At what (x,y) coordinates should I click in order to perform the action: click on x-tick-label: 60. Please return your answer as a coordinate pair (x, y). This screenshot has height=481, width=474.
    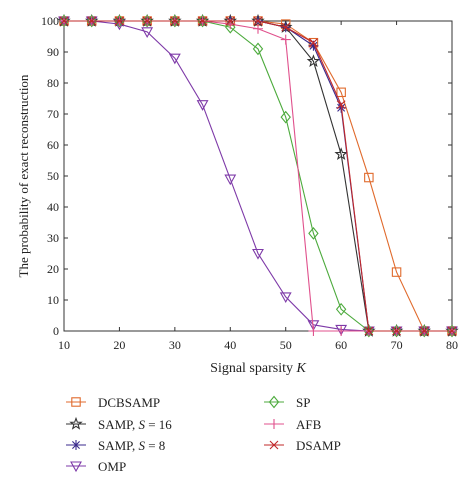
    Looking at the image, I should click on (341, 345).